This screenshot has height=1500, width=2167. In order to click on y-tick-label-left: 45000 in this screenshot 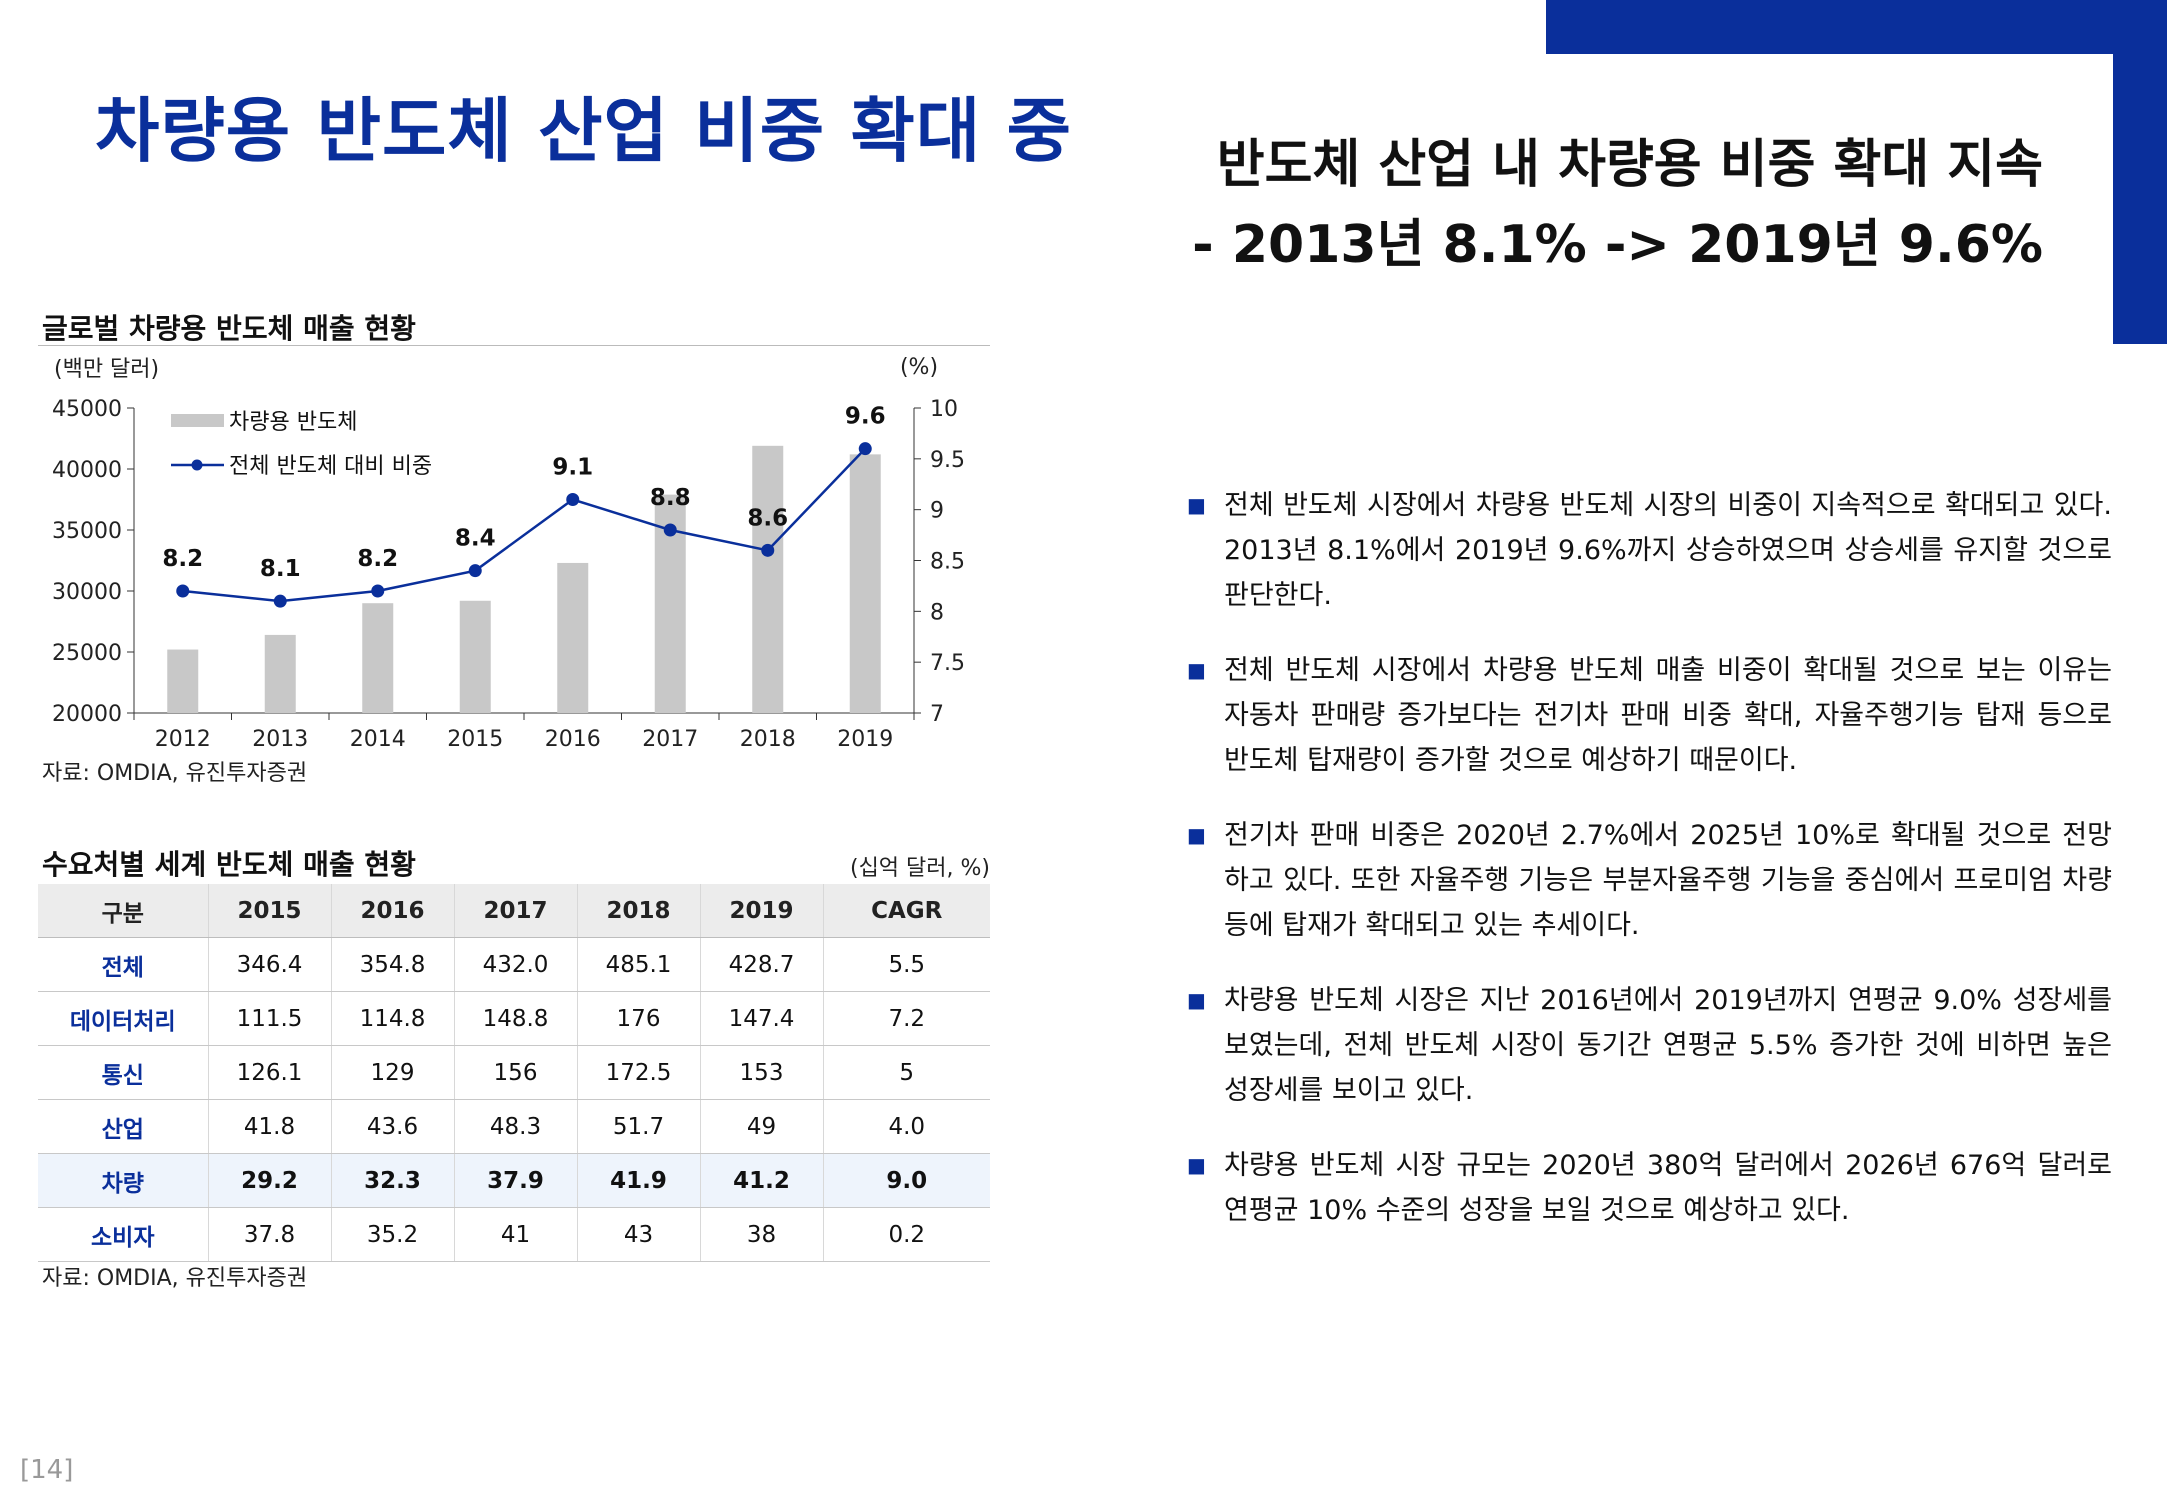, I will do `click(87, 409)`.